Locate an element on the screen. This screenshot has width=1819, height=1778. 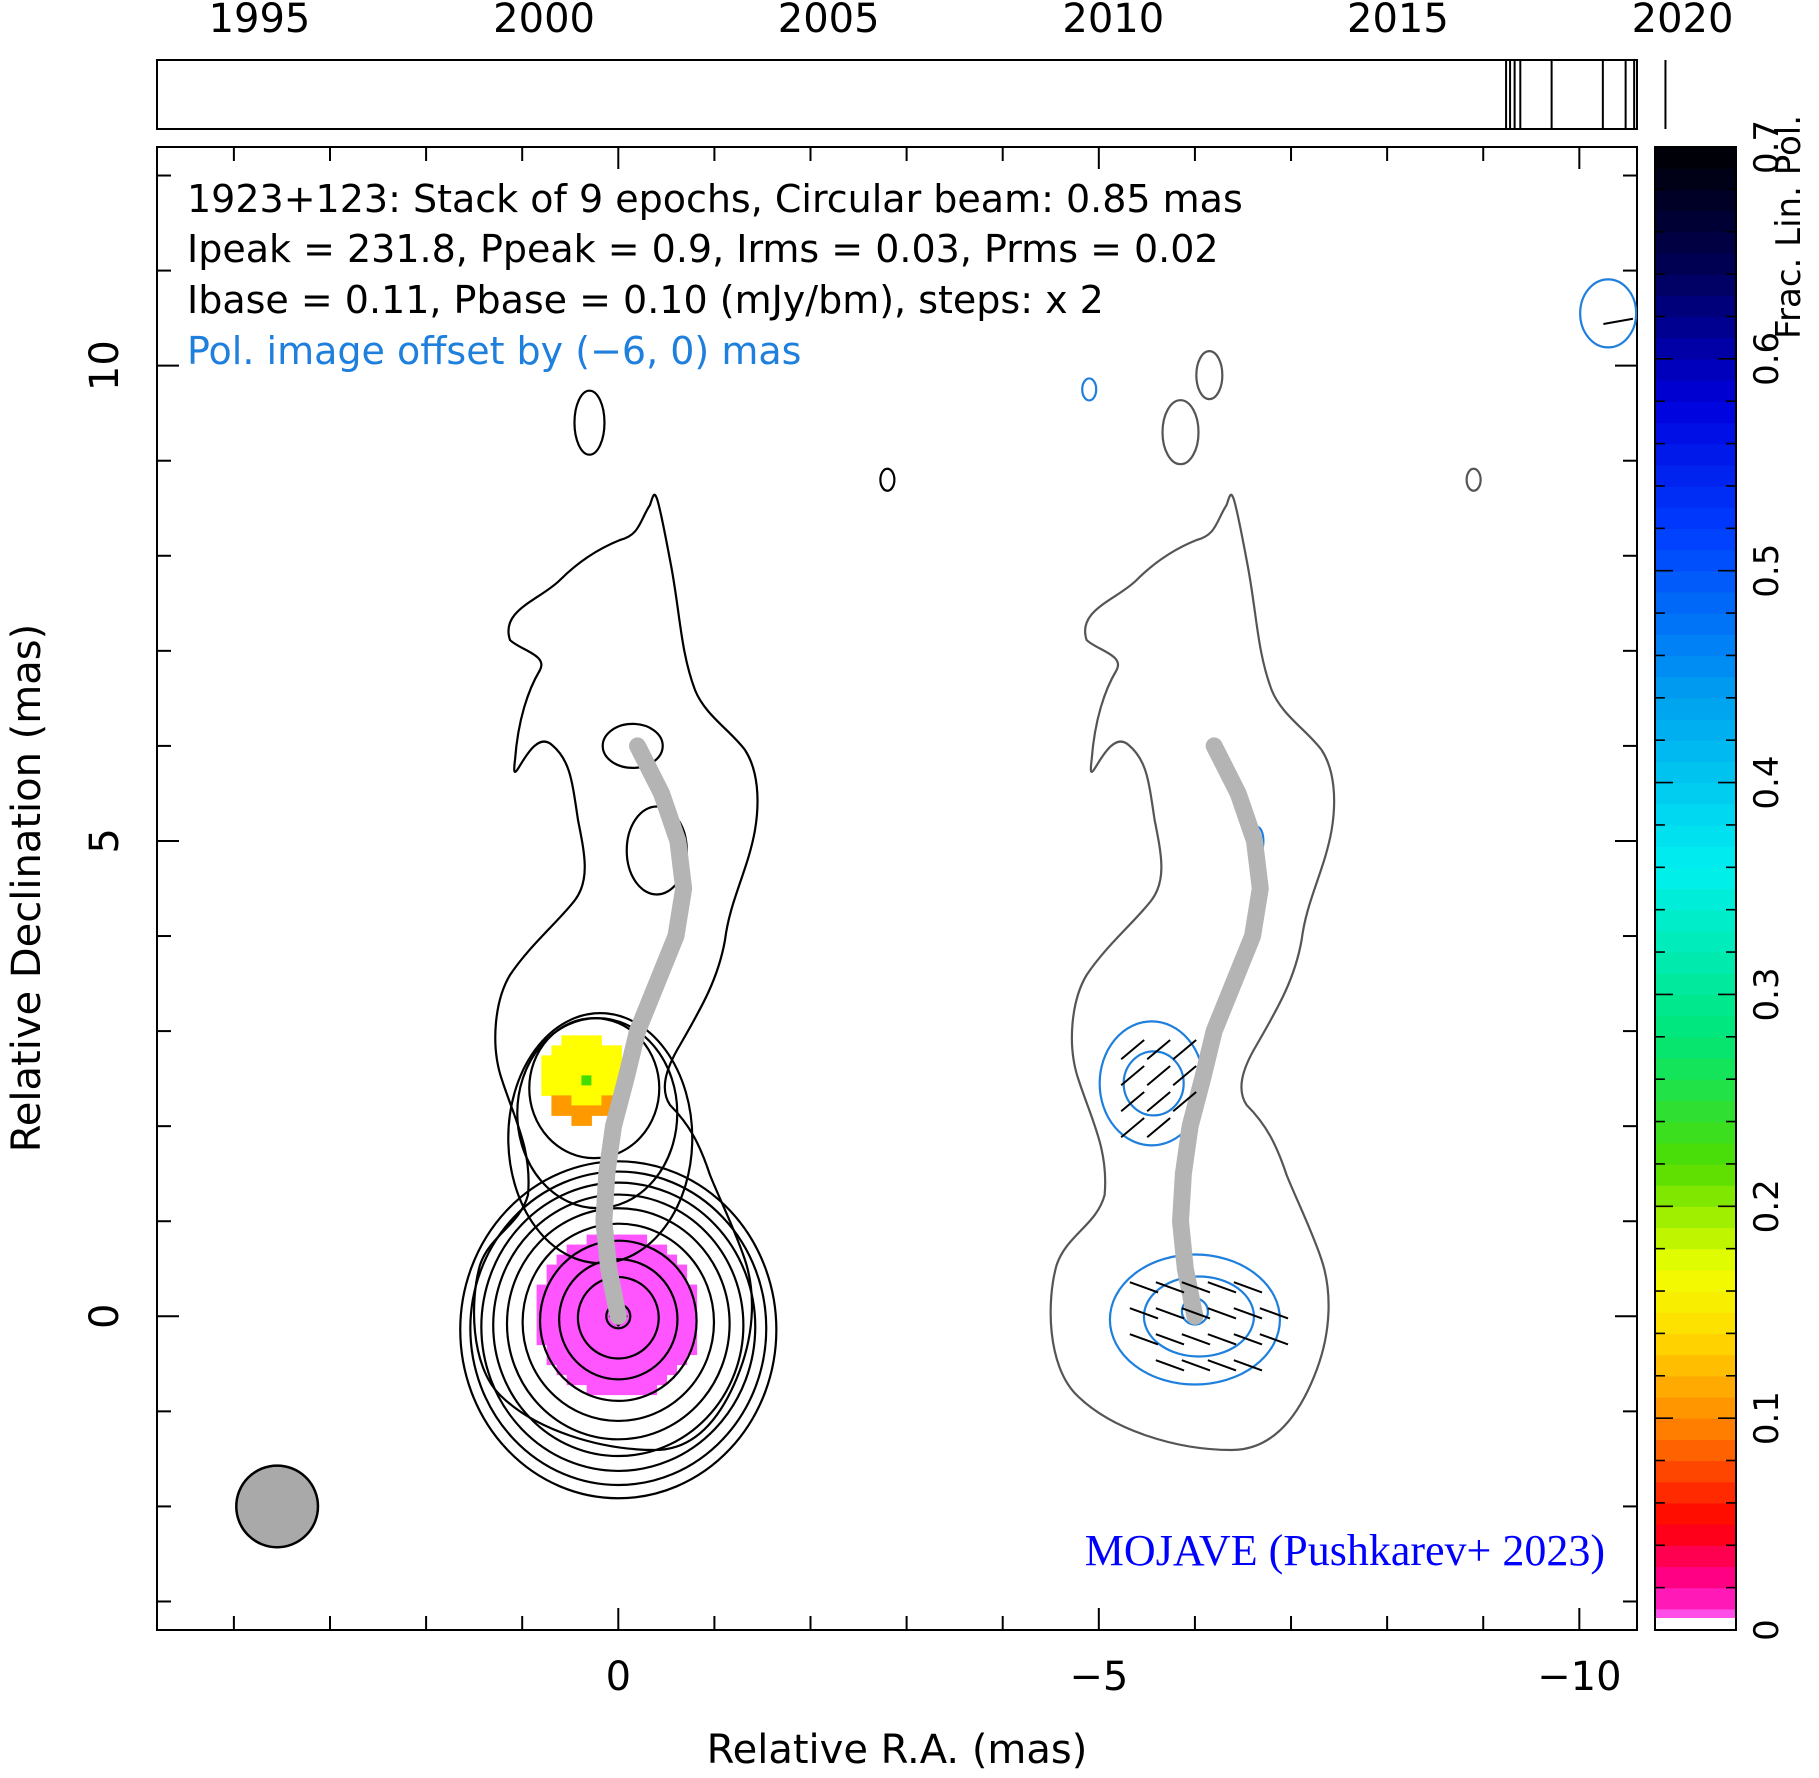
y-tick-label: 10 is located at coordinates (105, 365).